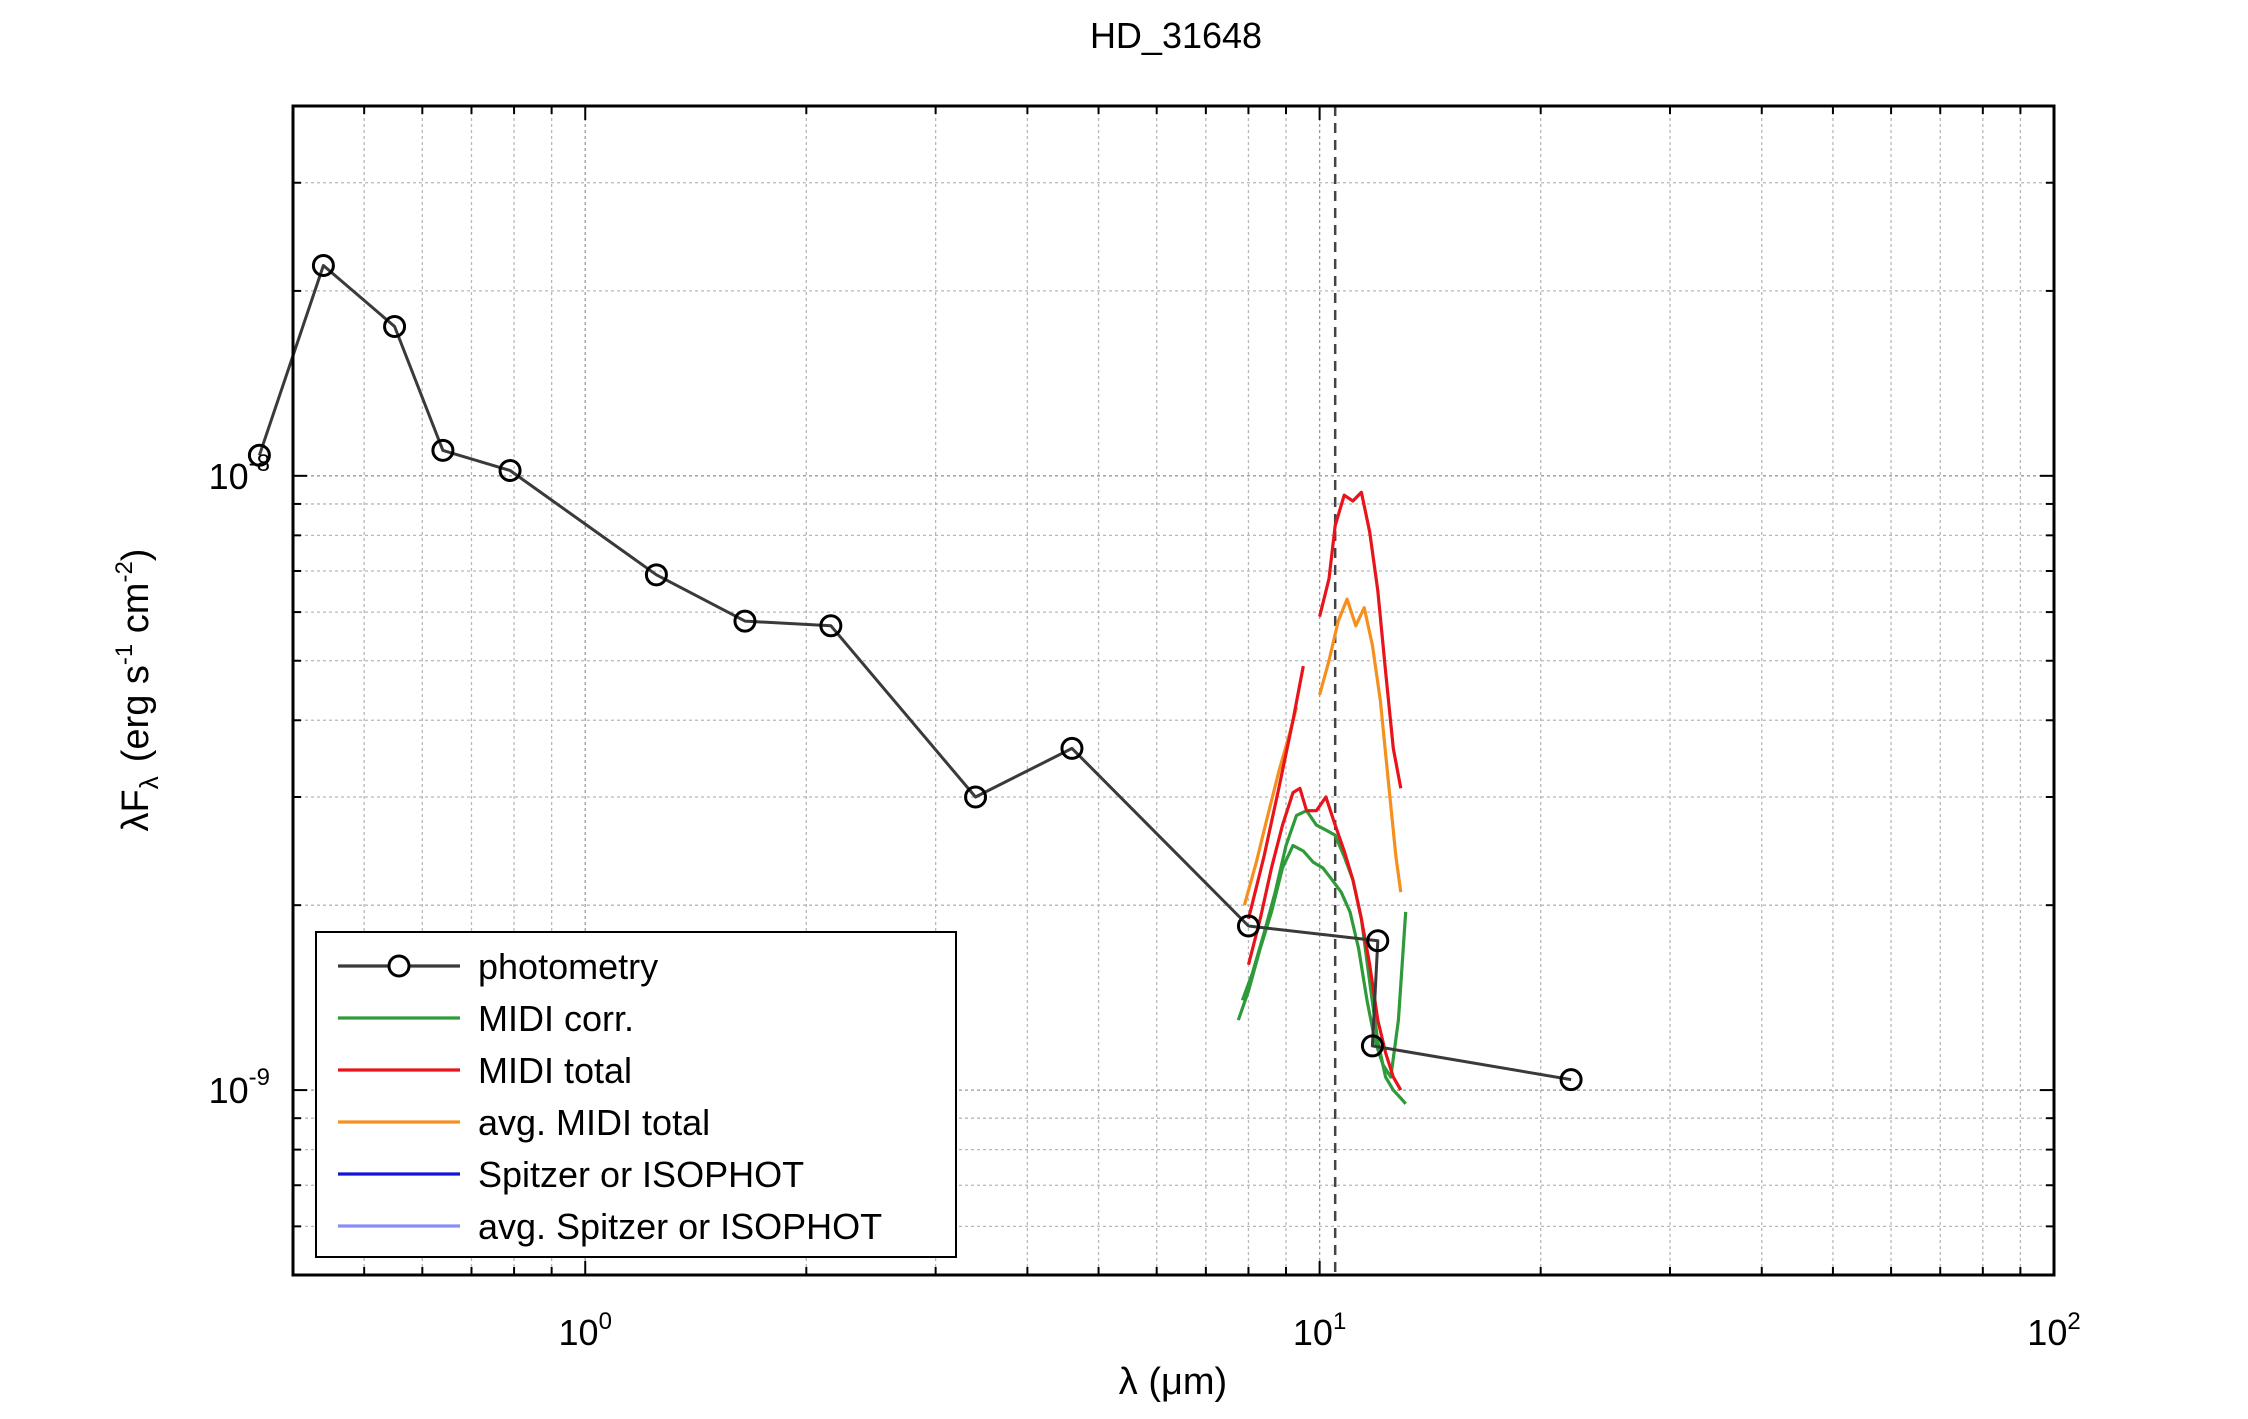 The width and height of the screenshot is (2248, 1419). Describe the element at coordinates (641, 1174) in the screenshot. I see `legend-label-spitzer: Spitzer or ISOPHOT` at that location.